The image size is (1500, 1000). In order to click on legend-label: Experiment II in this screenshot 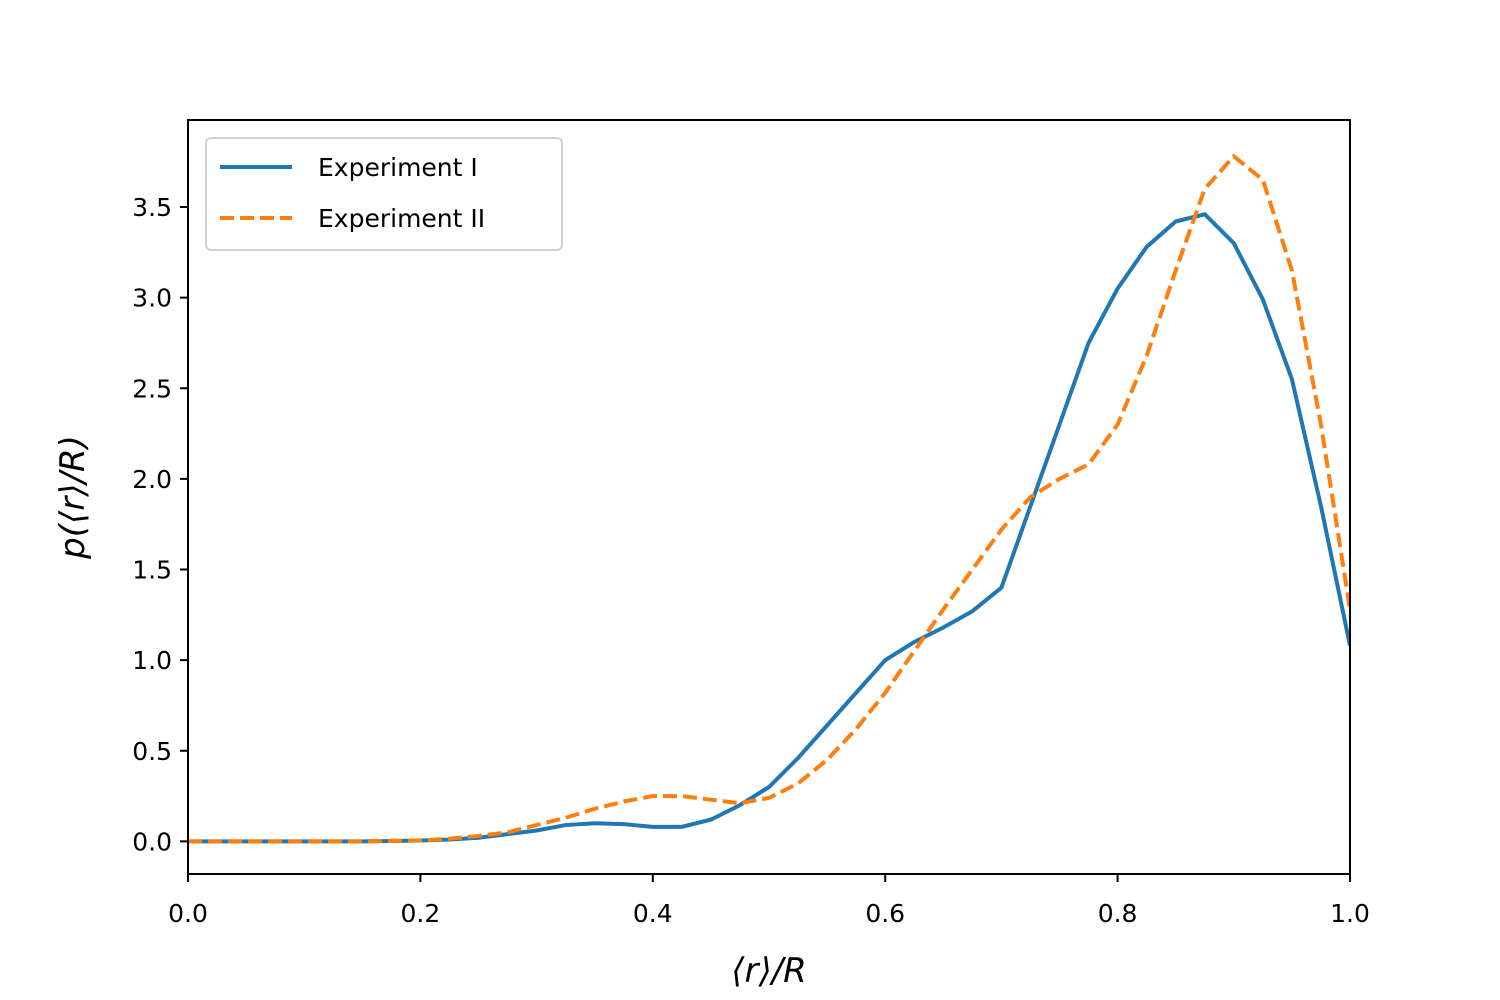, I will do `click(401, 218)`.